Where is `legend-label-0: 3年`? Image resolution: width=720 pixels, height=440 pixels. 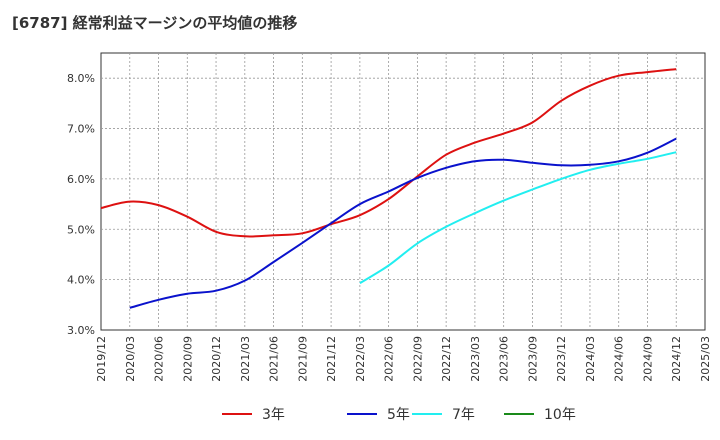 legend-label-0: 3年 is located at coordinates (273, 415).